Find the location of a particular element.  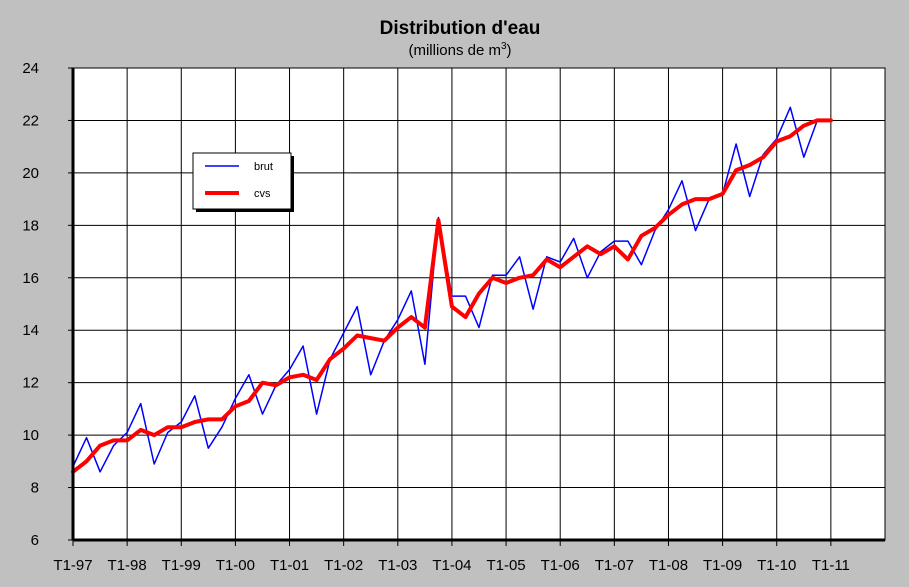

y-tick-label: 22 is located at coordinates (30, 120).